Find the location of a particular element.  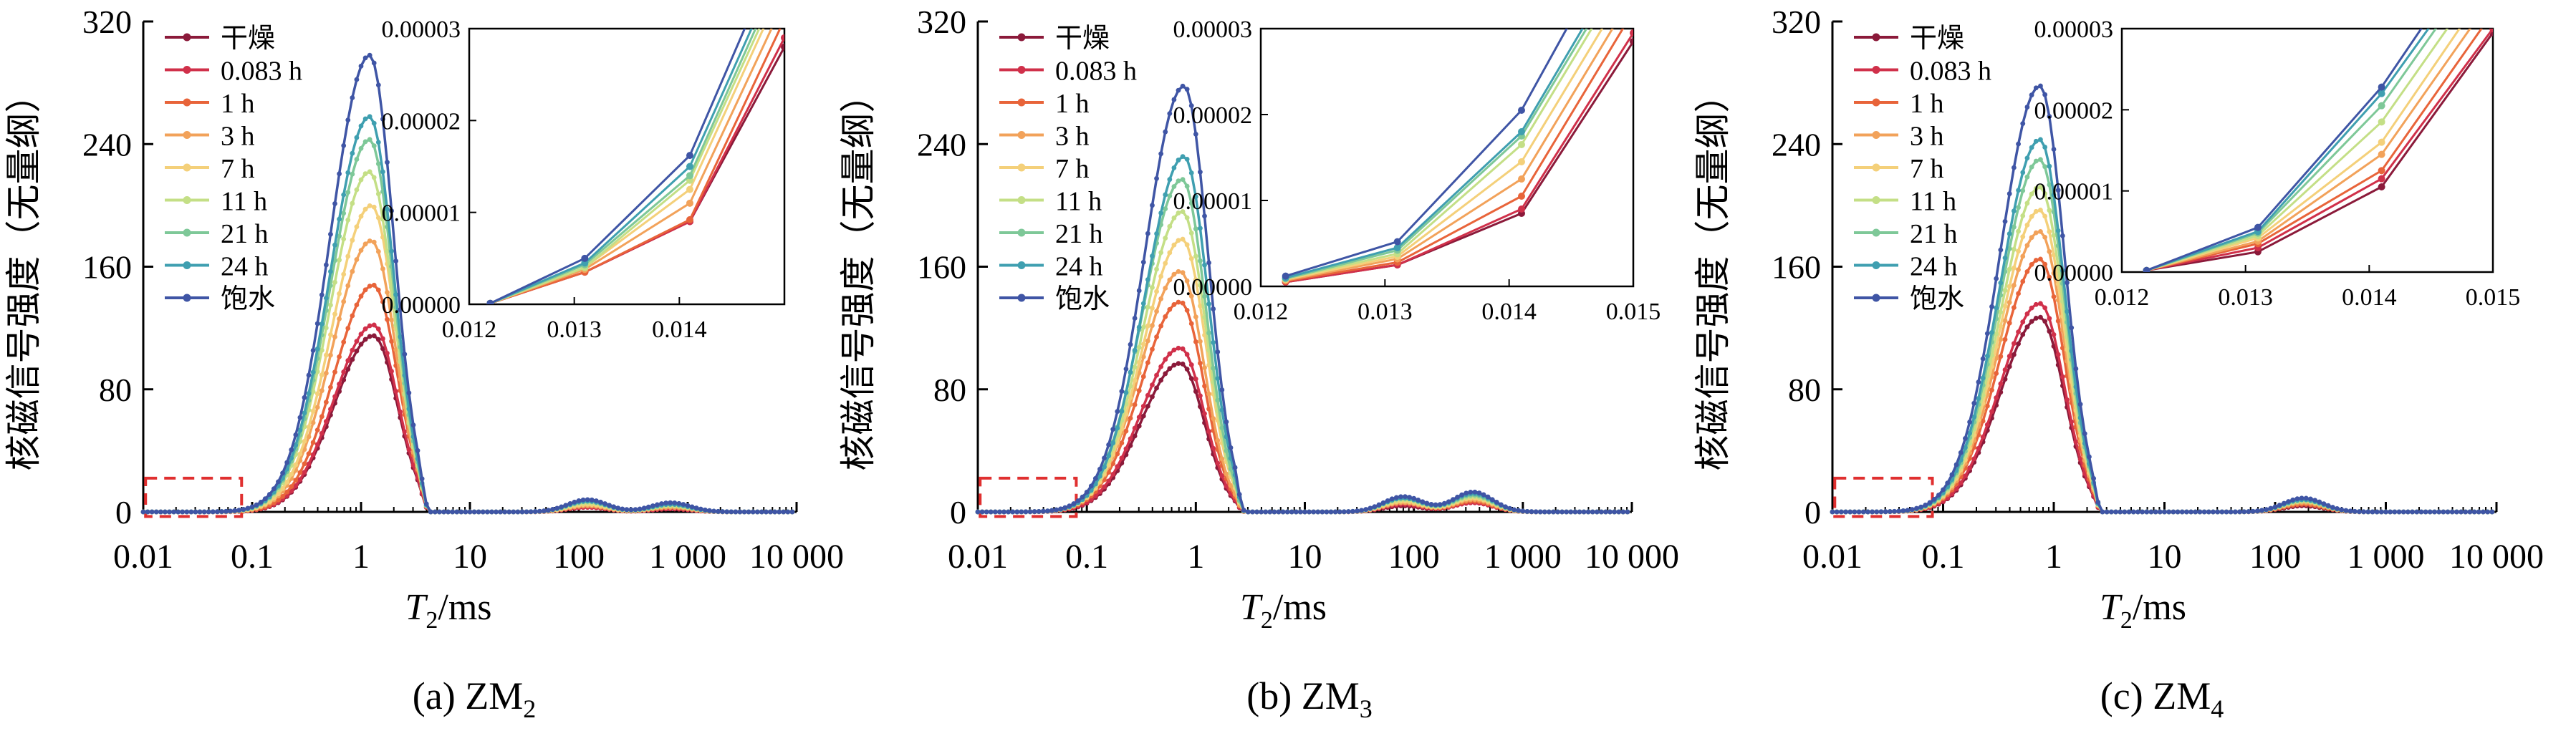

inset-series-line is located at coordinates (1449, 156).